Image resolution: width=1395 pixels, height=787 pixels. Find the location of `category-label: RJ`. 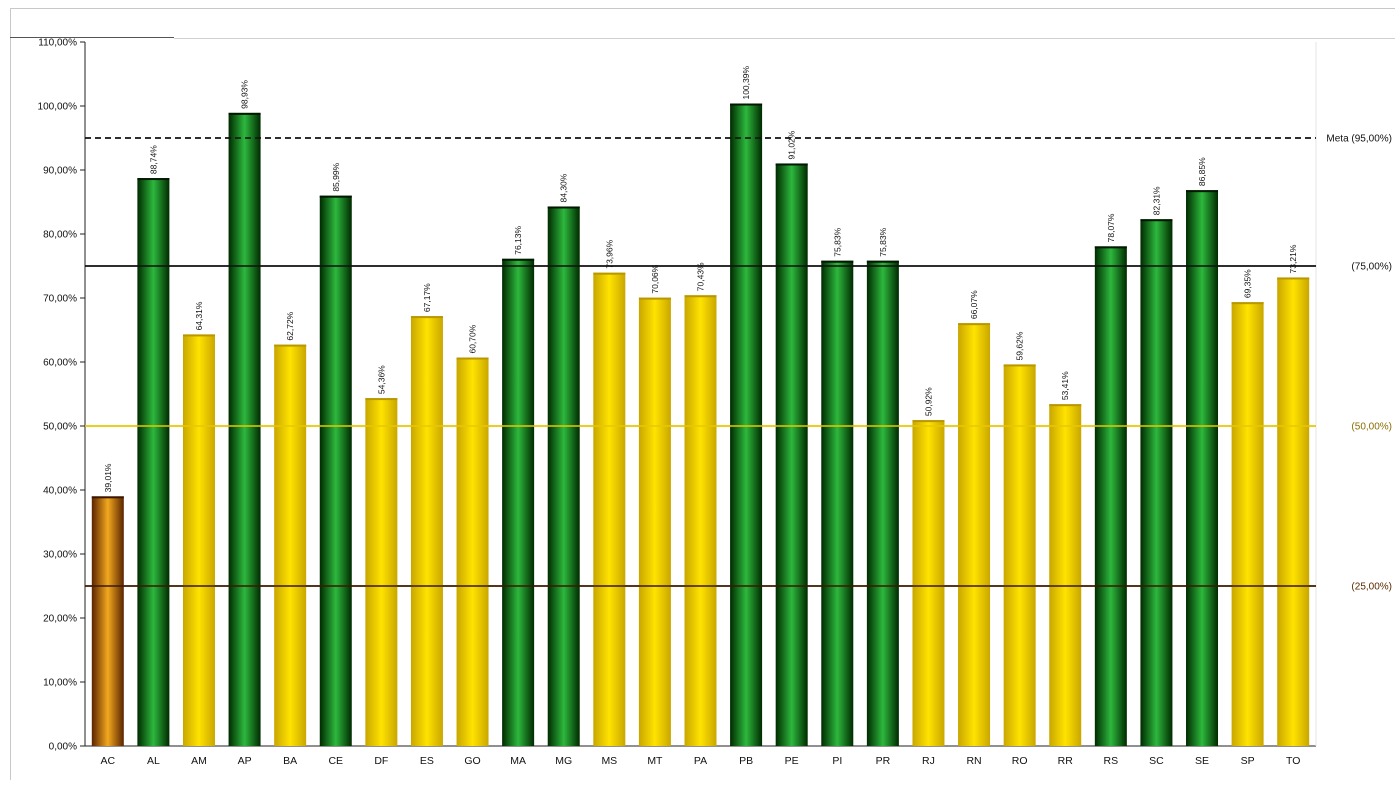

category-label: RJ is located at coordinates (928, 761).